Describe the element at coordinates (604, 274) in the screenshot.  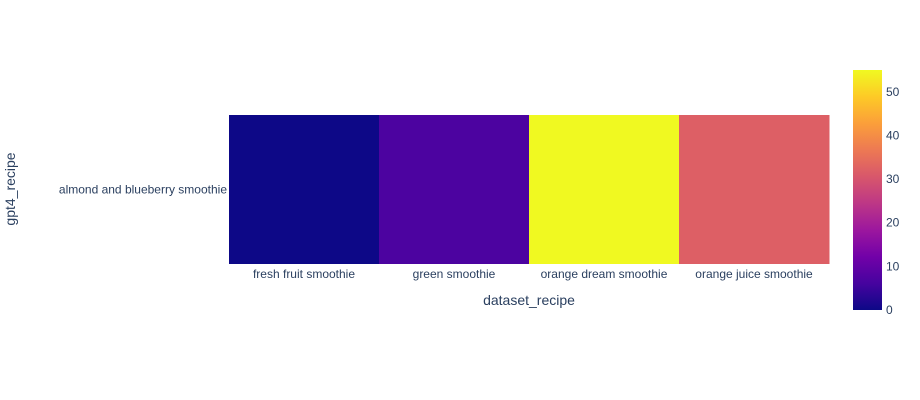
I see `x-tick-label: orange dream smoothie` at that location.